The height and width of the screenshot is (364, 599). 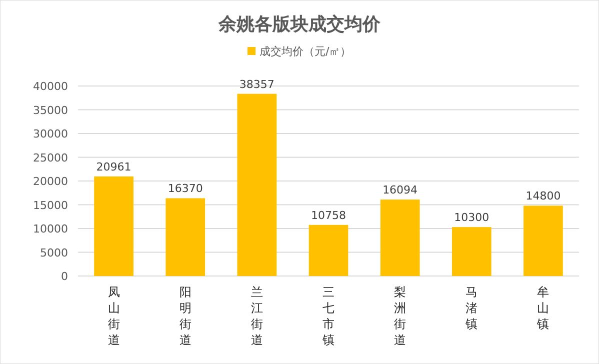 I want to click on y-tick-label: 5000, so click(x=54, y=253).